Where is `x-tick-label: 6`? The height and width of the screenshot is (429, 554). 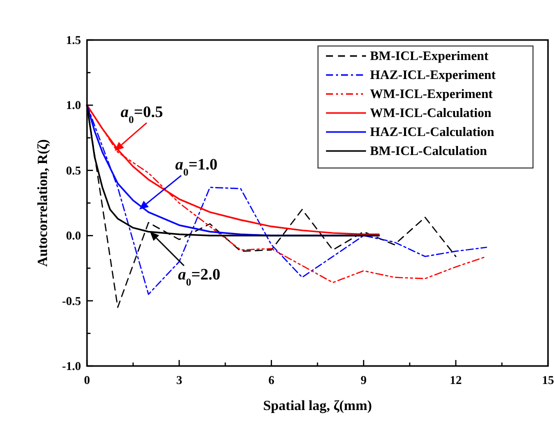
x-tick-label: 6 is located at coordinates (271, 380).